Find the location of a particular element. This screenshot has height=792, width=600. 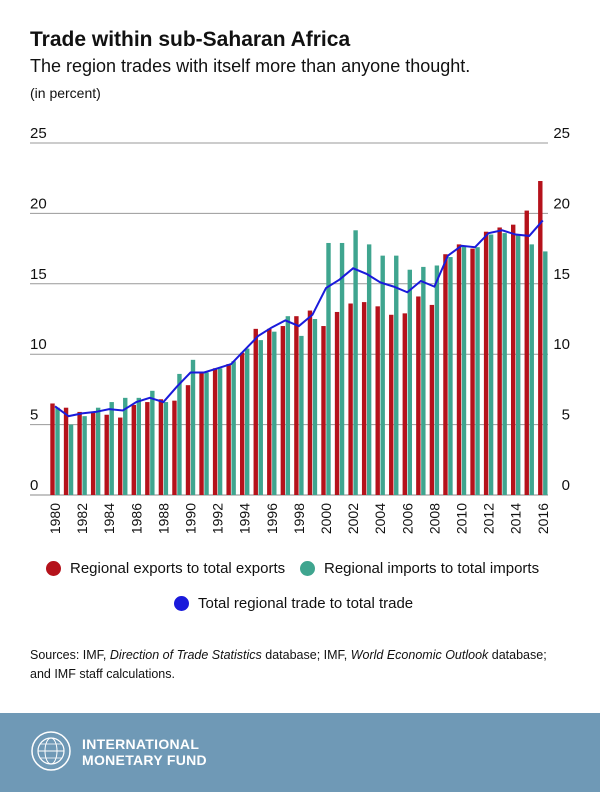

legend-total-label: Total regional trade to total trade is located at coordinates (306, 603).